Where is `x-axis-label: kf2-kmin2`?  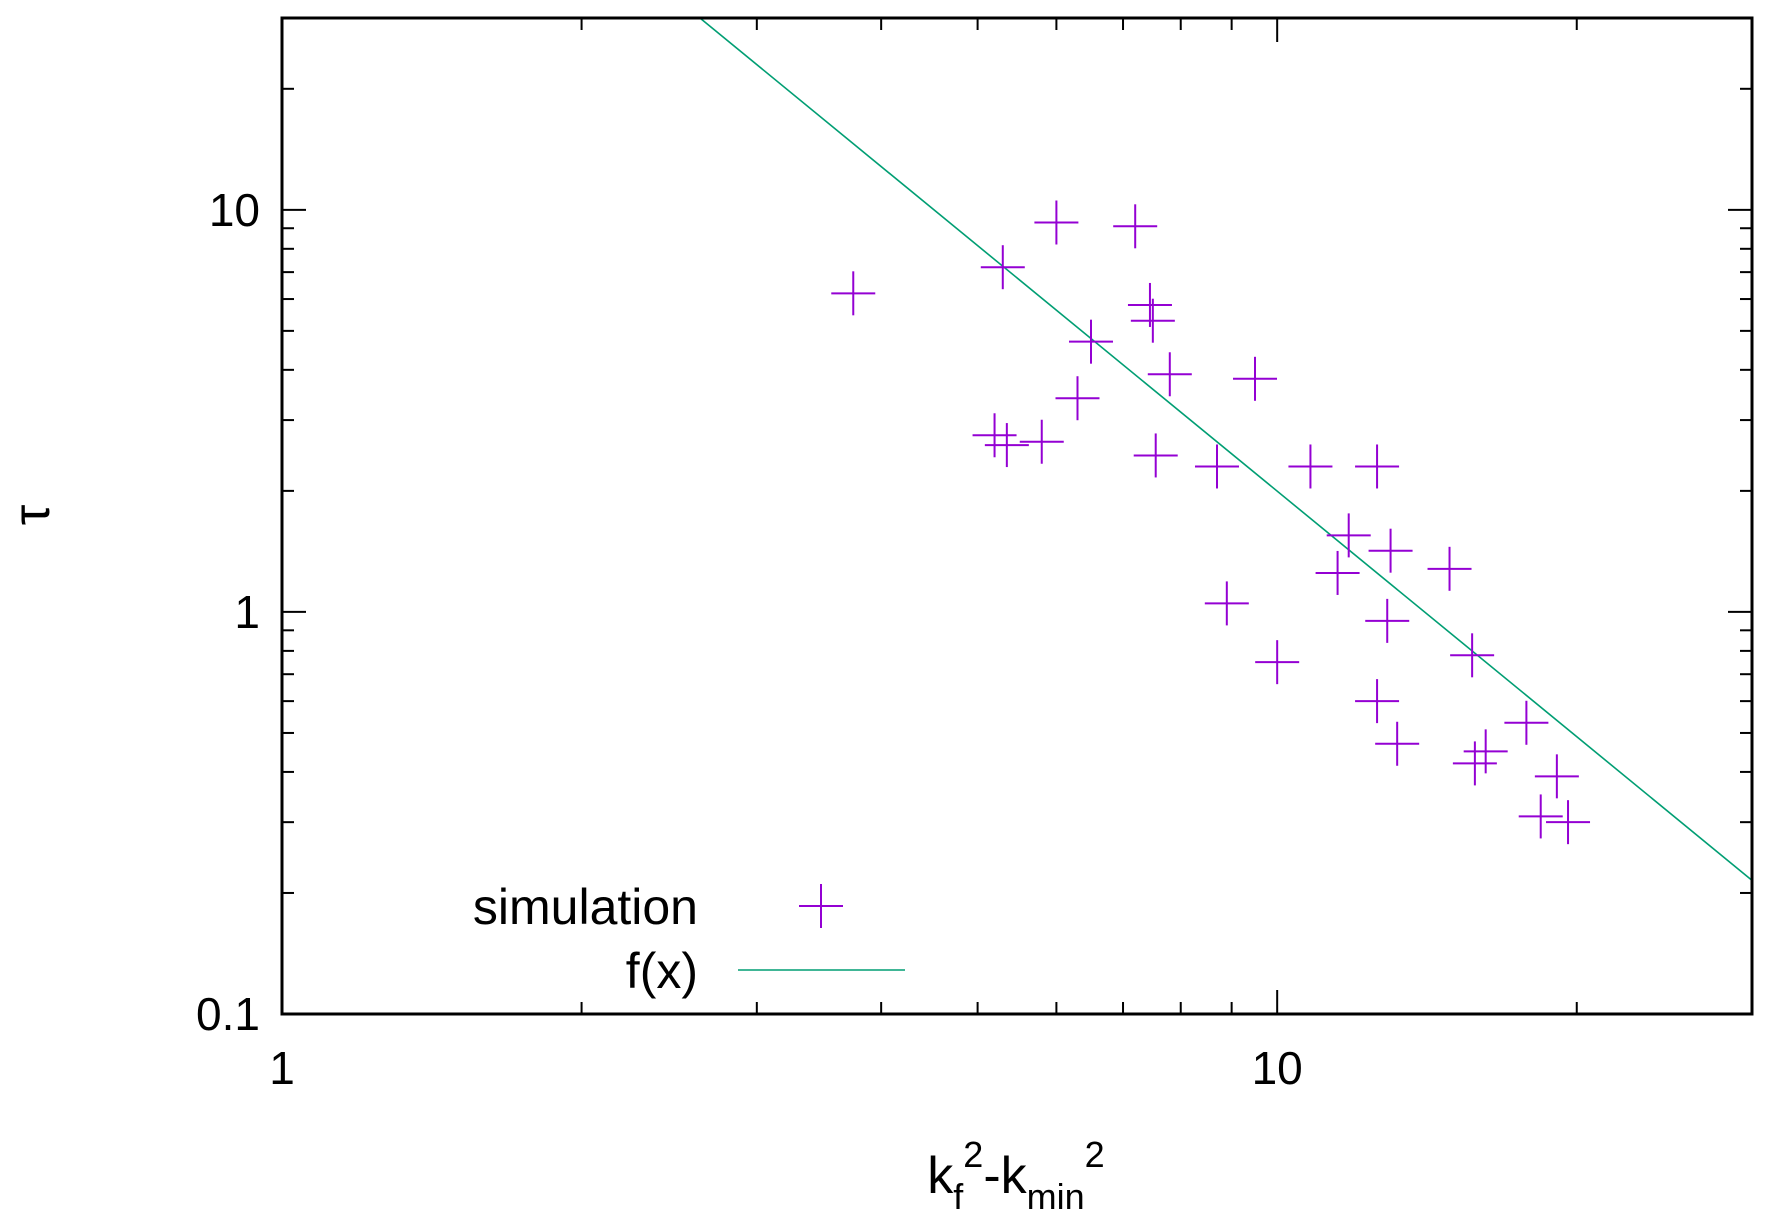
x-axis-label: kf2-kmin2 is located at coordinates (1015, 1175).